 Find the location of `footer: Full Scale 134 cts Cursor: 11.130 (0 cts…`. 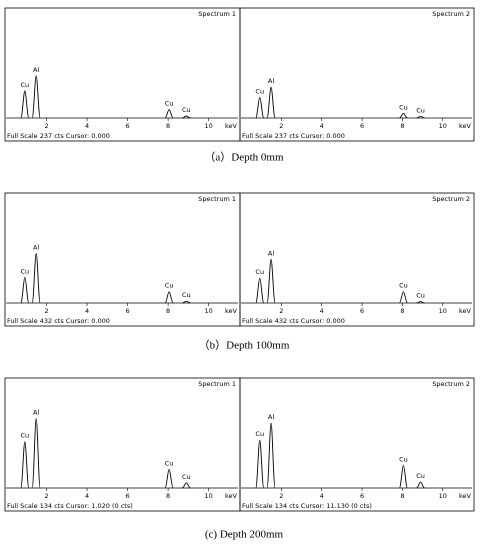

footer: Full Scale 134 cts Cursor: 11.130 (0 cts… is located at coordinates (307, 506).